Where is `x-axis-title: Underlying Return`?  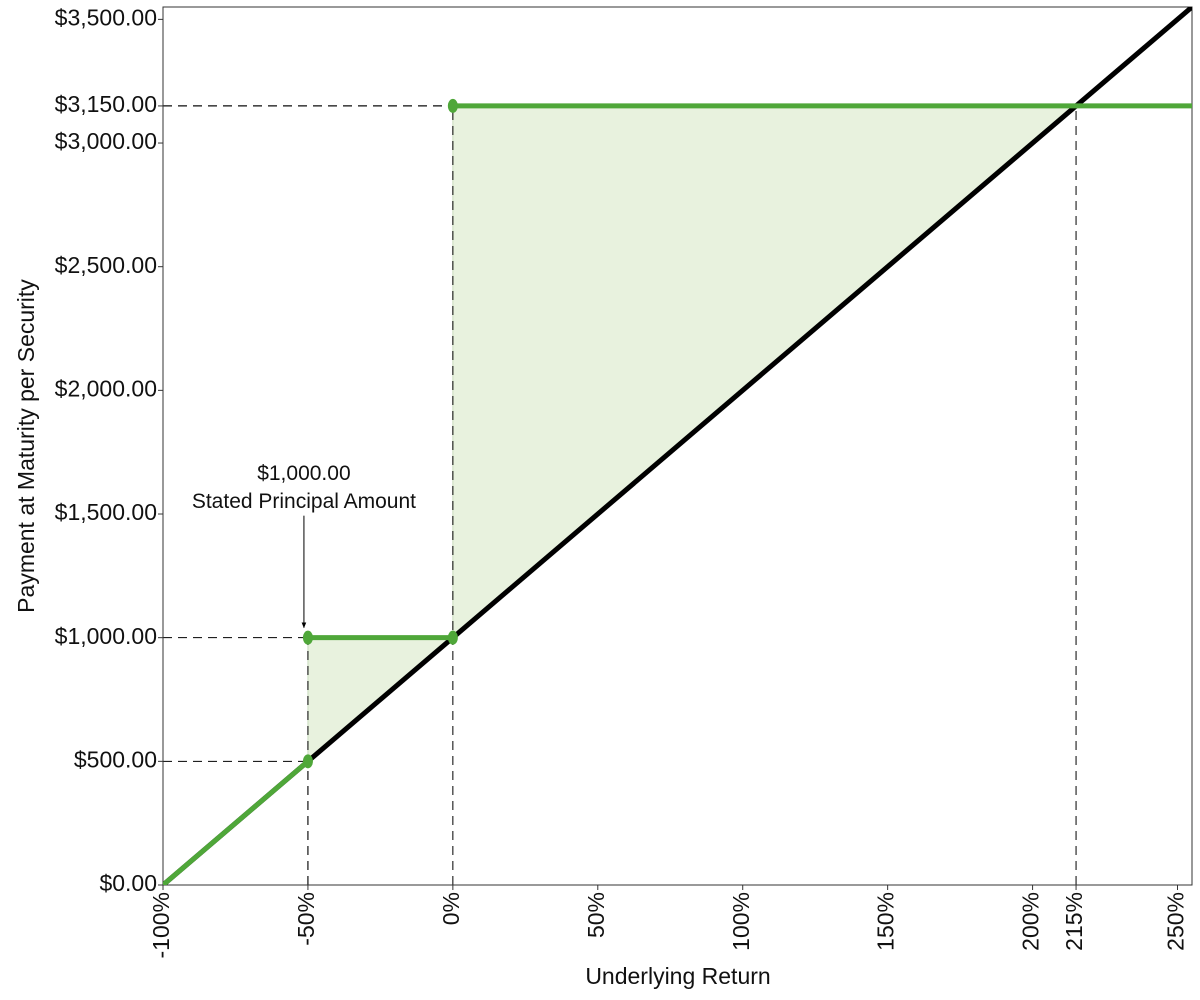 x-axis-title: Underlying Return is located at coordinates (677, 976).